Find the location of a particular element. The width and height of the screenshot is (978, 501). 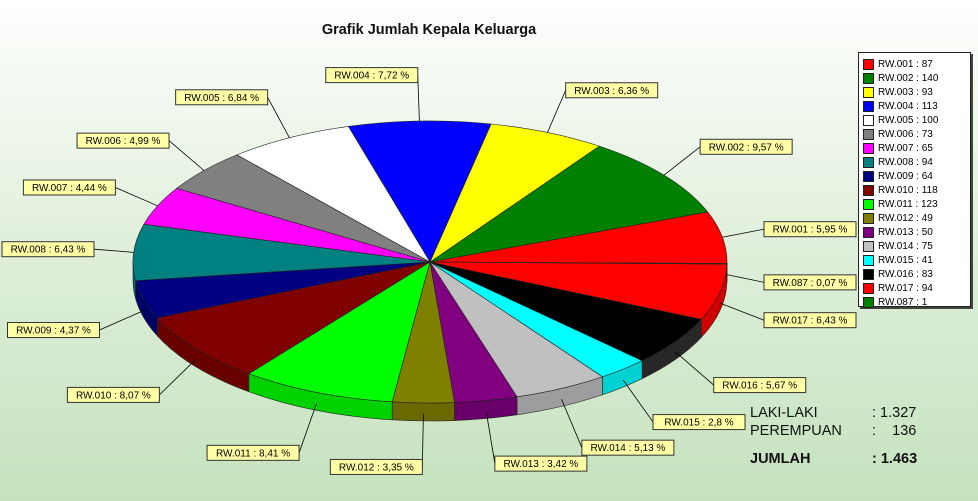

slice-label-text: RW.016 : 5,67 % is located at coordinates (759, 386).